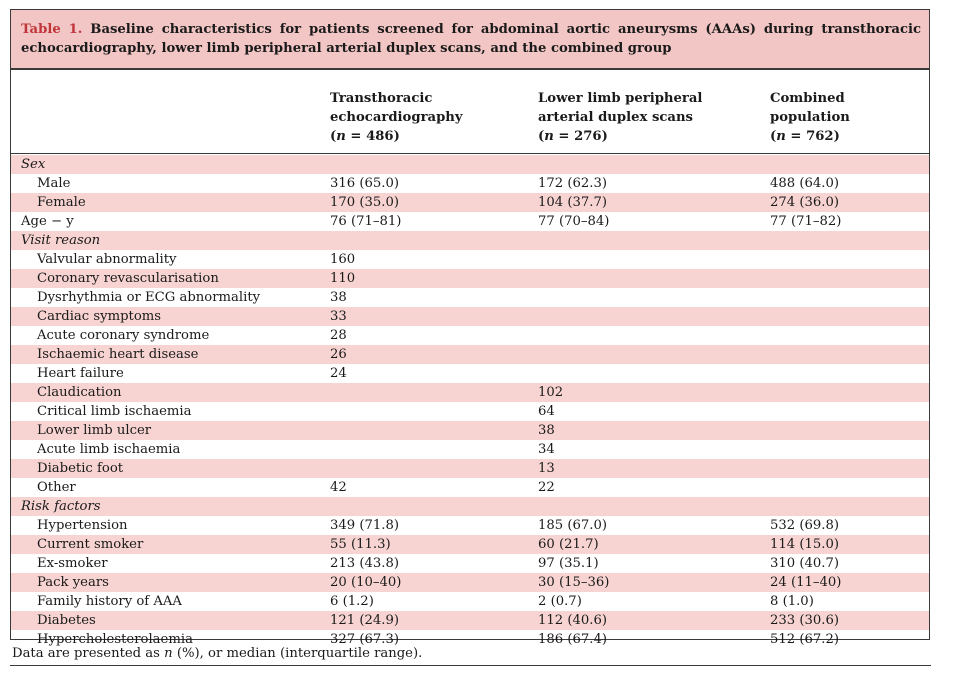  What do you see at coordinates (574, 582) in the screenshot?
I see `cell-duplex: 30 (15–36)` at bounding box center [574, 582].